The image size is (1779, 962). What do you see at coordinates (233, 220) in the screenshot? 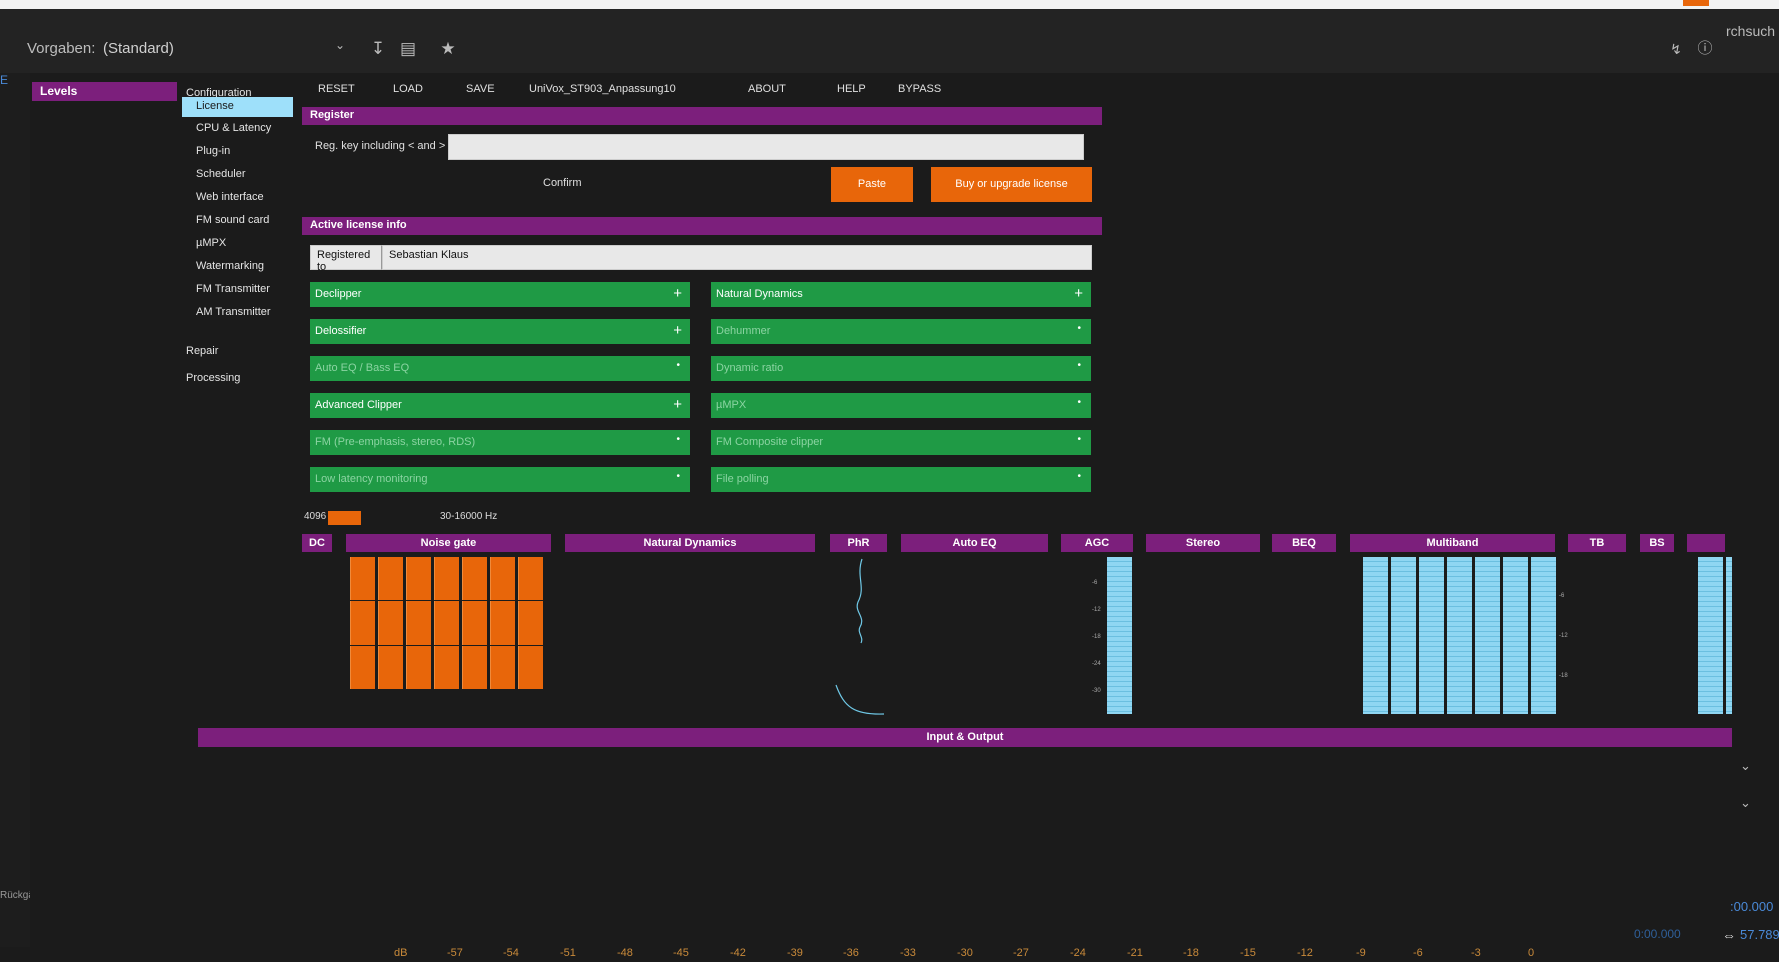
I see `nav-fm-sound-card: FM sound card` at bounding box center [233, 220].